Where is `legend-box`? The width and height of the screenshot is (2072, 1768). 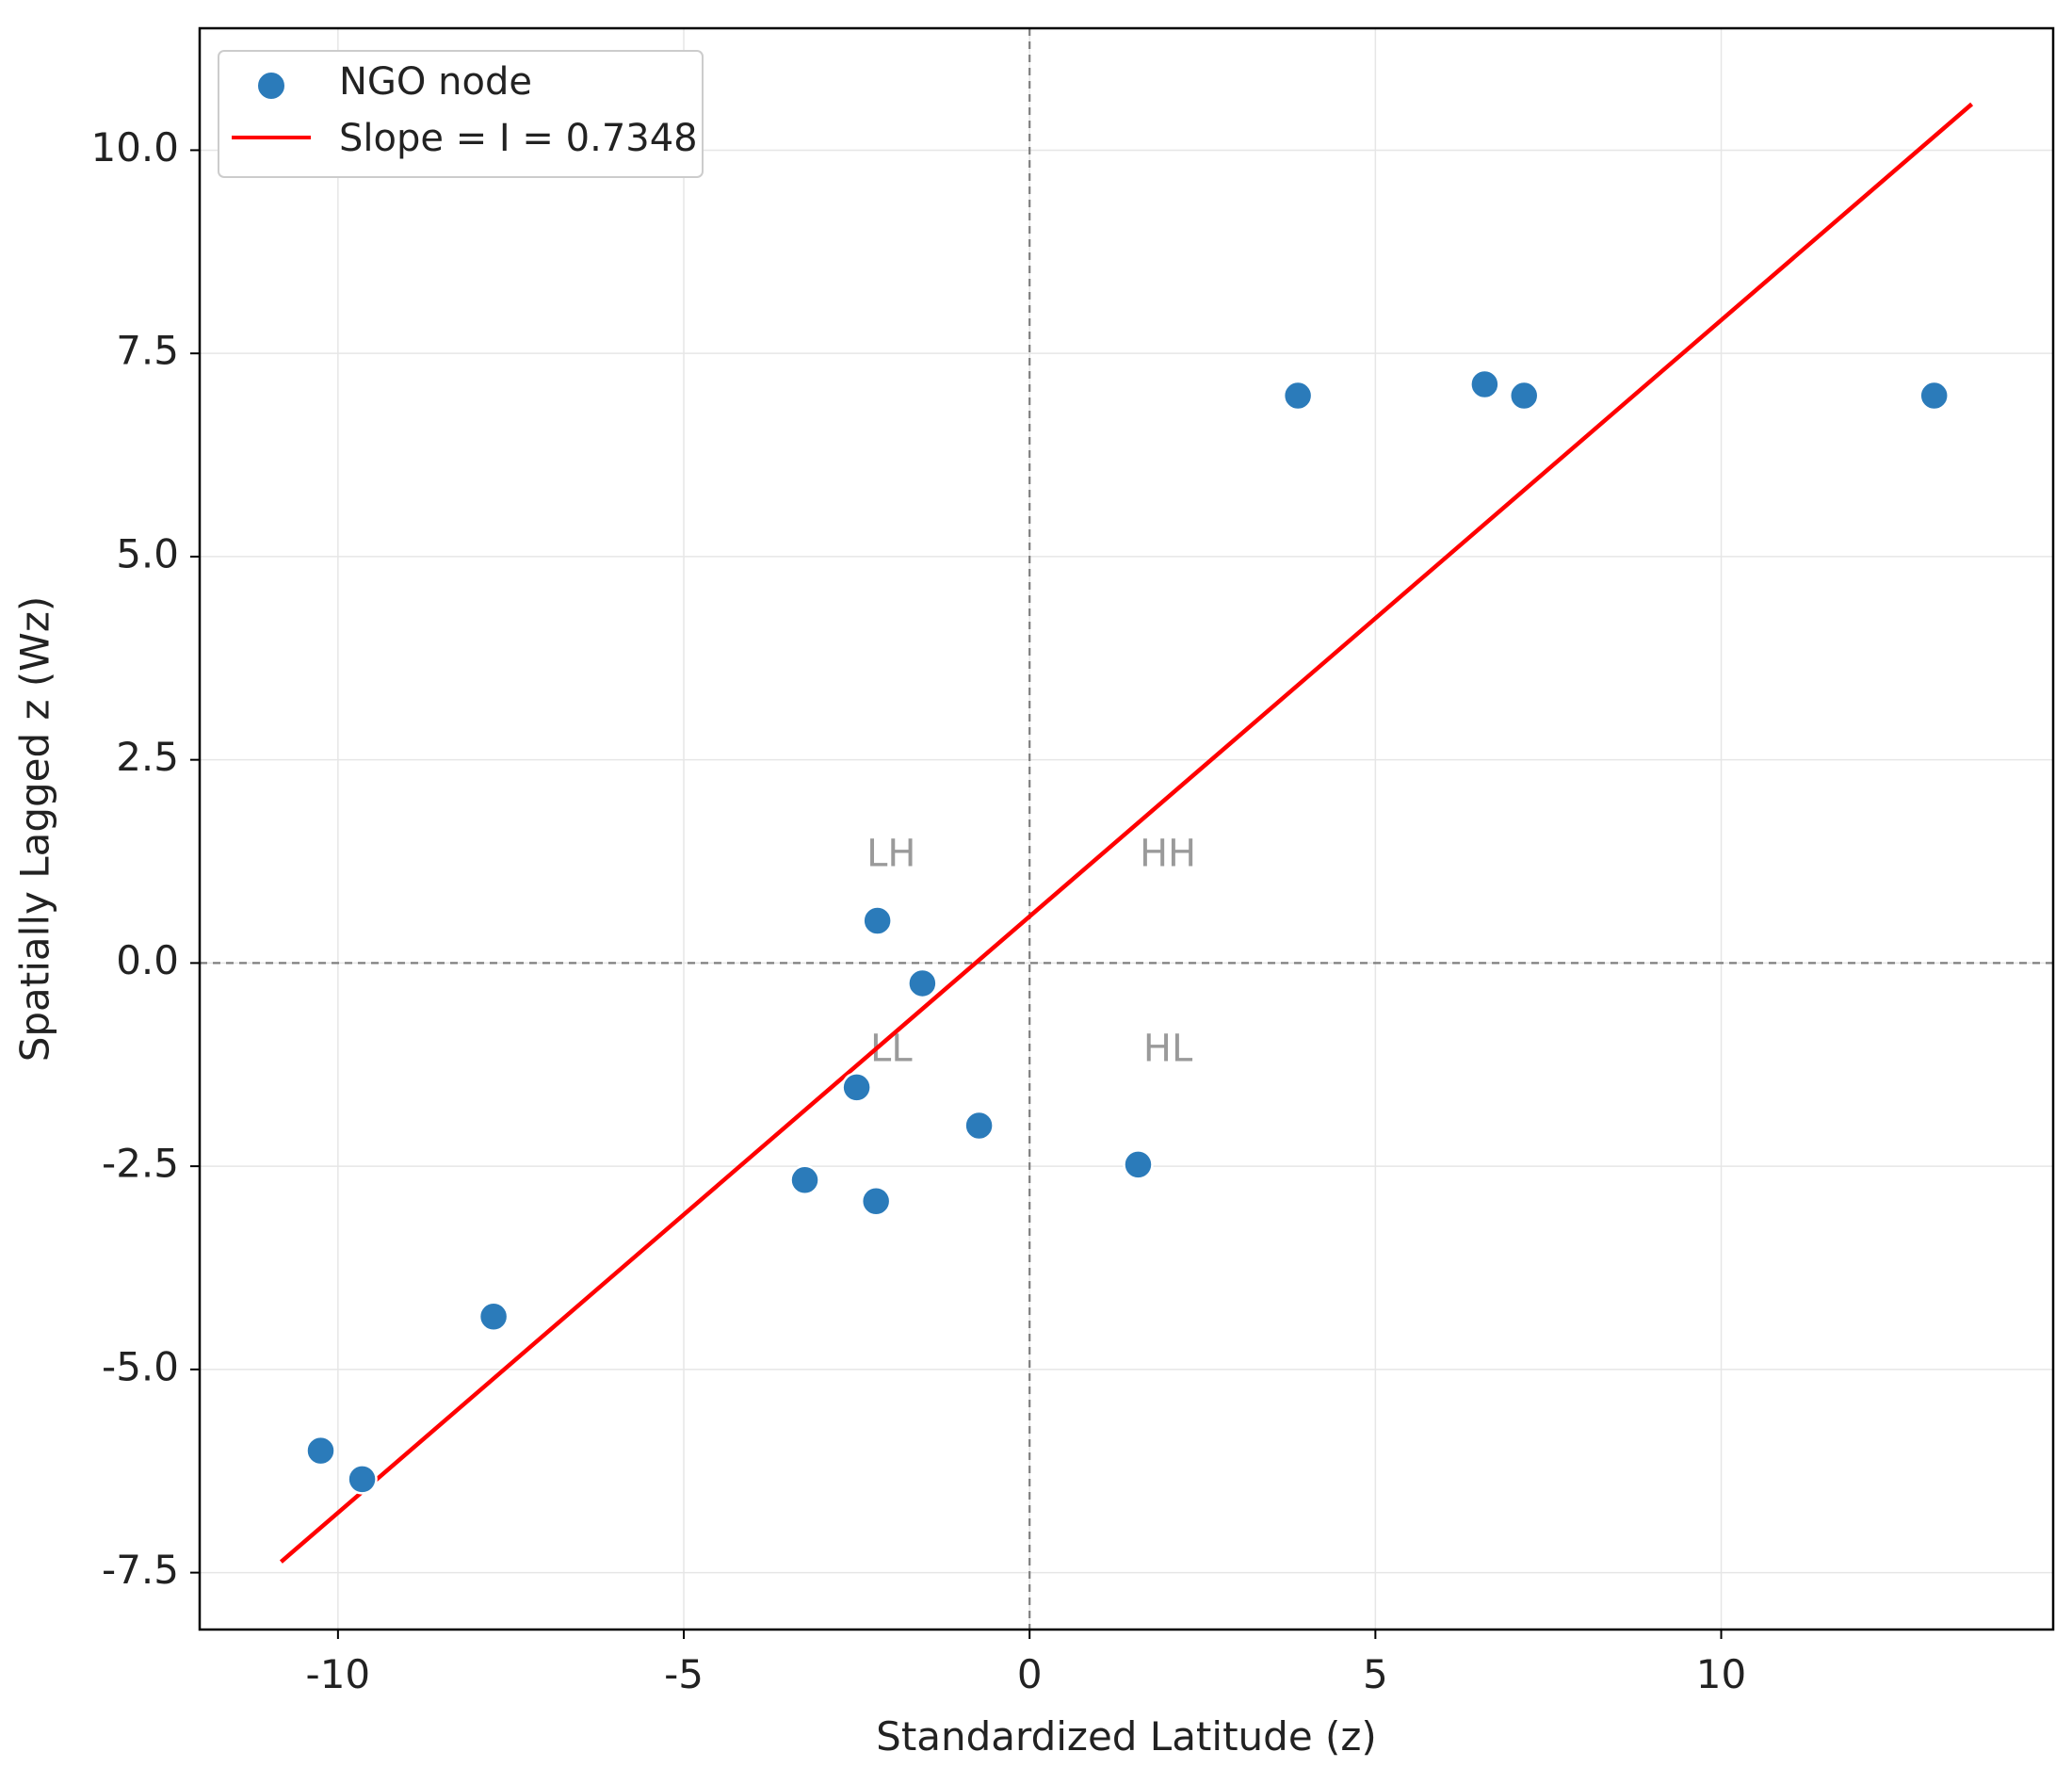 legend-box is located at coordinates (461, 114).